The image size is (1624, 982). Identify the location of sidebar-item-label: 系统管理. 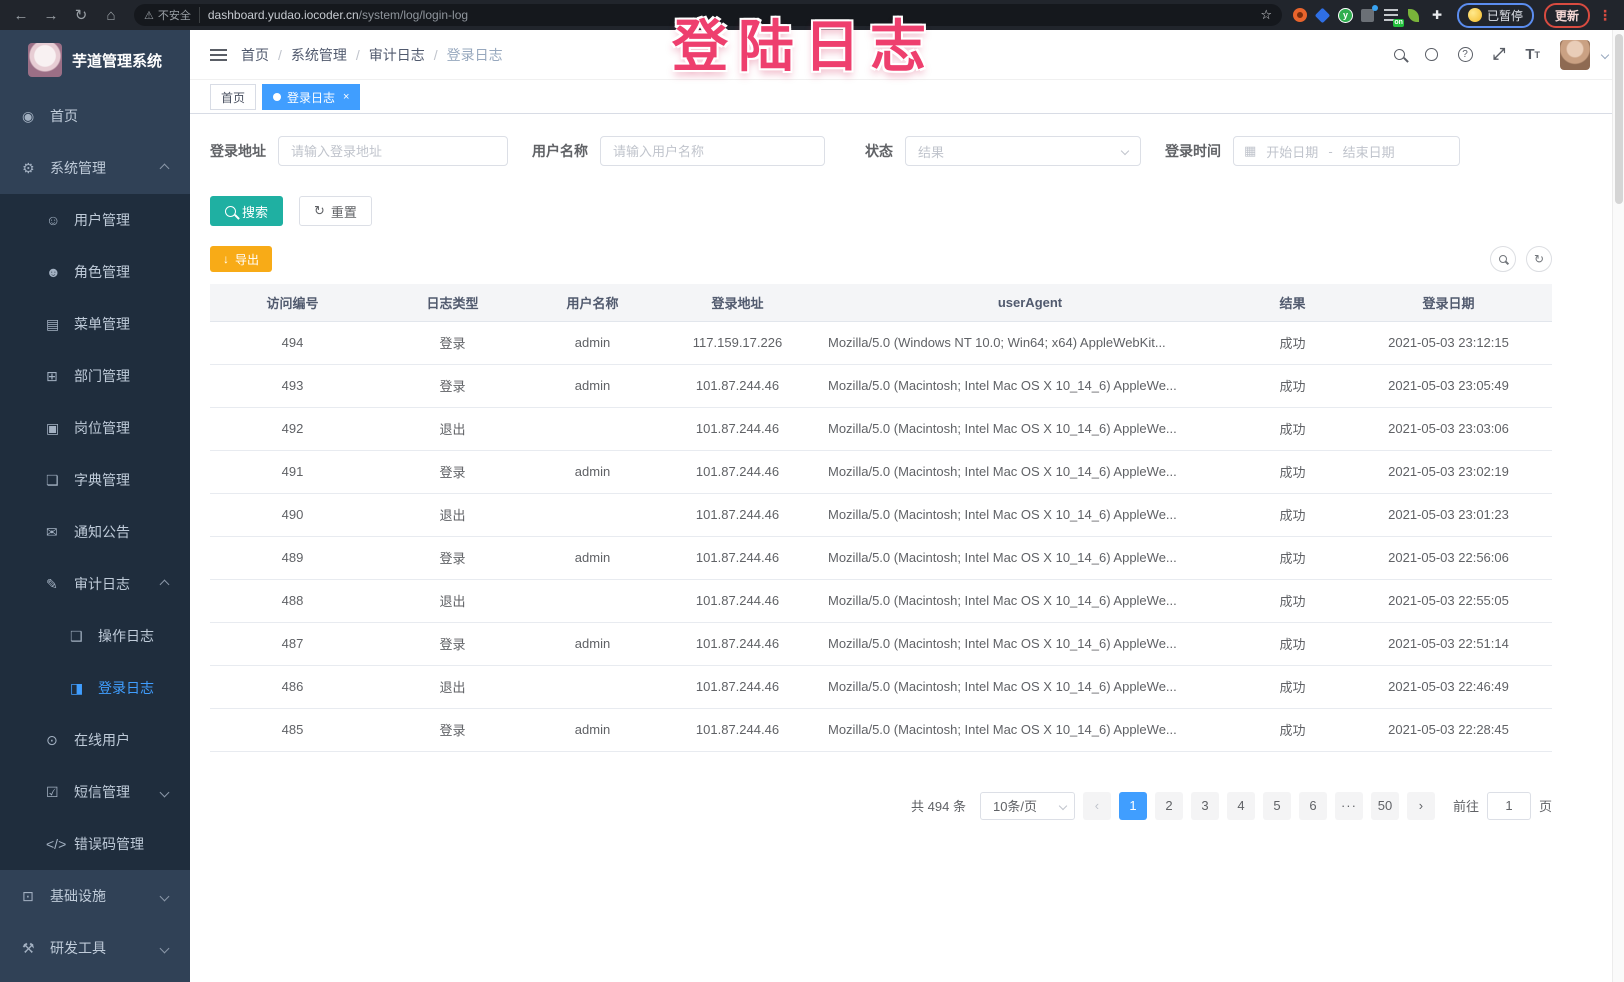
(78, 168).